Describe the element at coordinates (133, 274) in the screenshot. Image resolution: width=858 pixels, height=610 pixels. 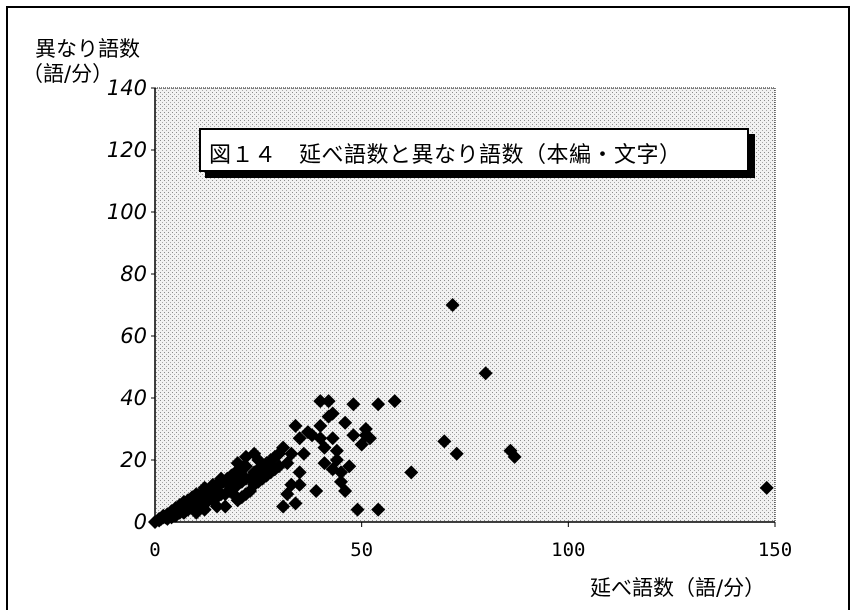
I see `y-tick-label: 80` at that location.